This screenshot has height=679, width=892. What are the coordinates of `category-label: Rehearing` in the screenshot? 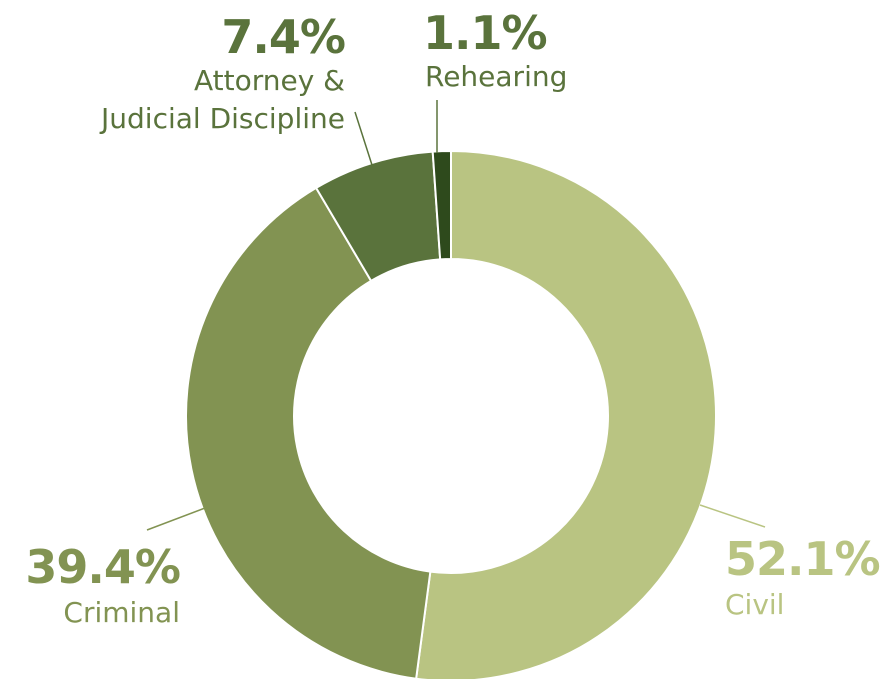 It's located at (496, 76).